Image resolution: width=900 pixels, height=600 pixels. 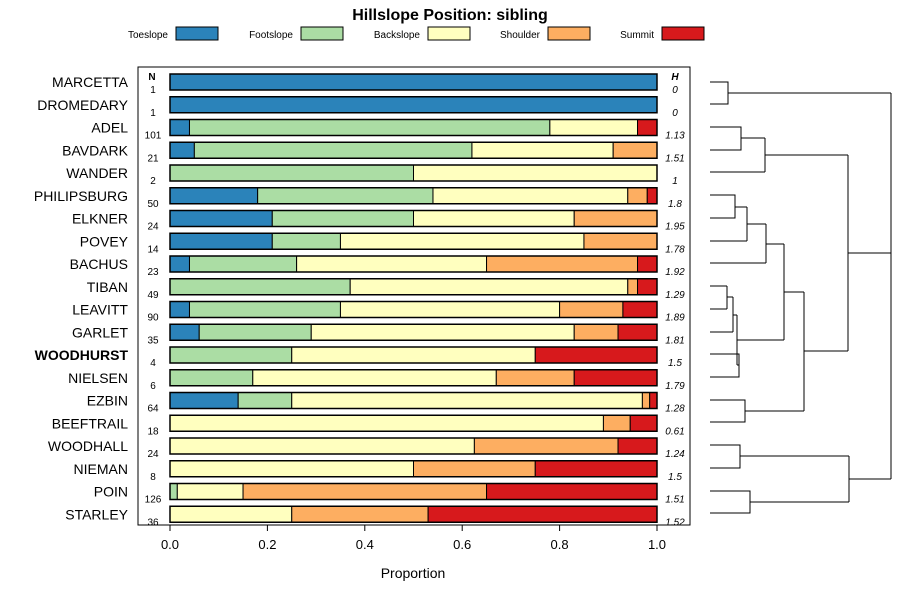 I want to click on row-nielsen: NIELSEN 6 1.79, so click(x=376, y=380).